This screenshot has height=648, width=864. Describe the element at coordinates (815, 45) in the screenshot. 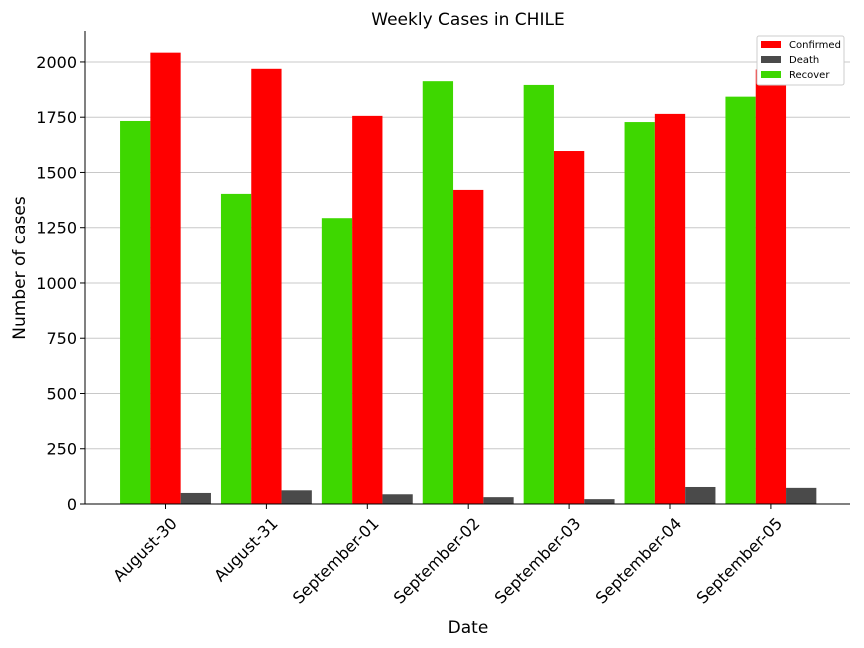

I see `legend-label-confirmed: Confirmed` at that location.